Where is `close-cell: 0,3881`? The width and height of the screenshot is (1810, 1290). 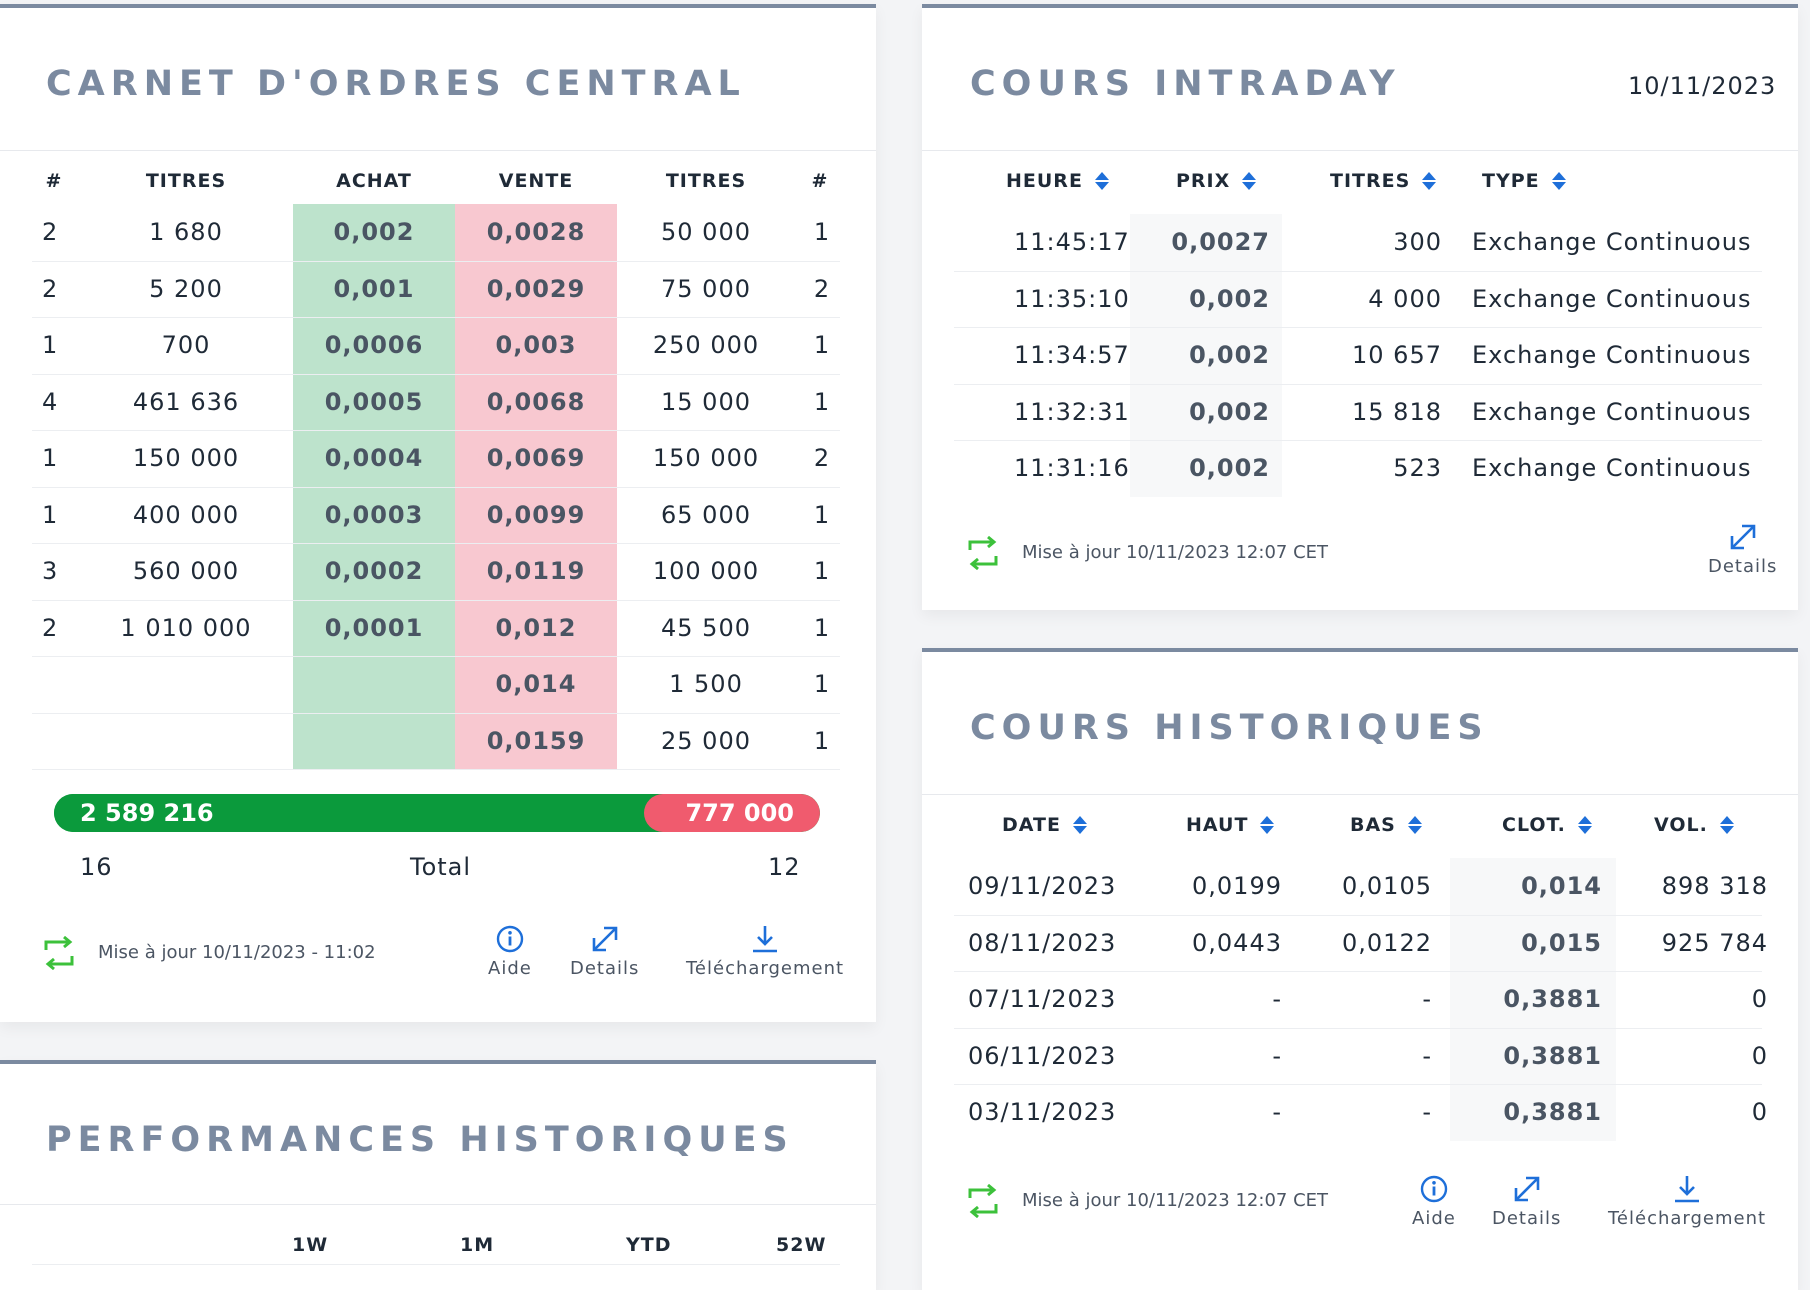 close-cell: 0,3881 is located at coordinates (1552, 1112).